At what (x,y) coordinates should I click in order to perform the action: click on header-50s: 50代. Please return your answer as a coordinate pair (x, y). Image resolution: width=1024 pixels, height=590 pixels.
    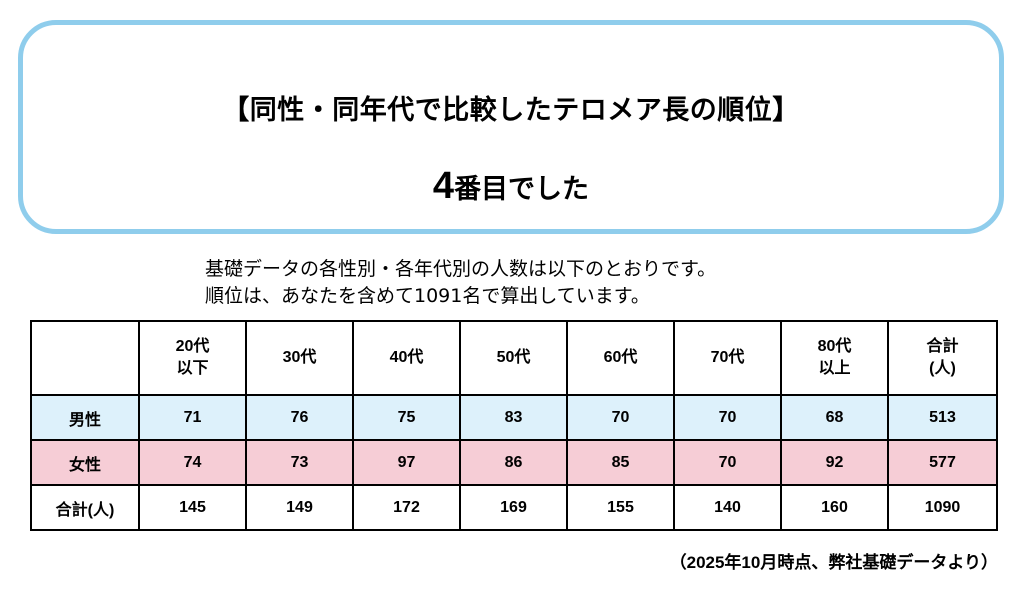
    Looking at the image, I should click on (513, 358).